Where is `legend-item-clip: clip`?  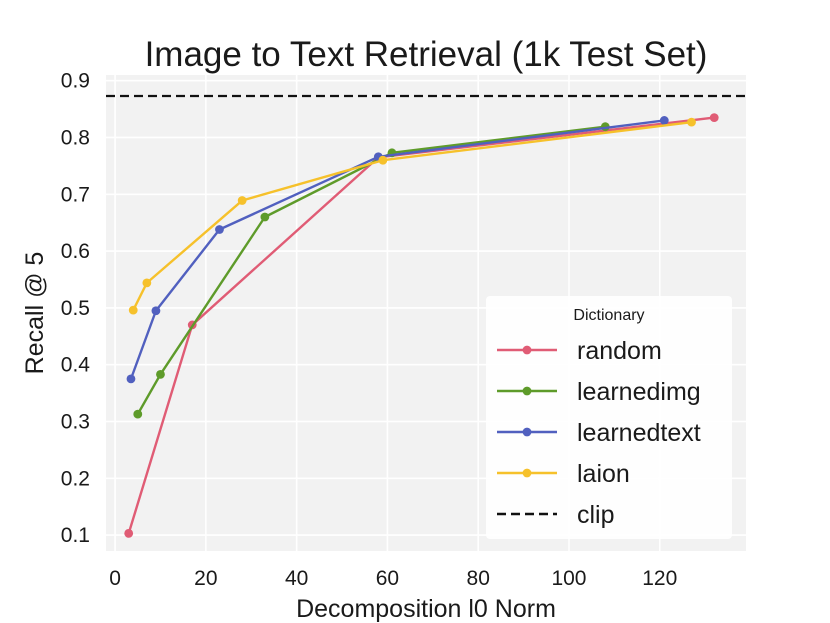 legend-item-clip: clip is located at coordinates (556, 515).